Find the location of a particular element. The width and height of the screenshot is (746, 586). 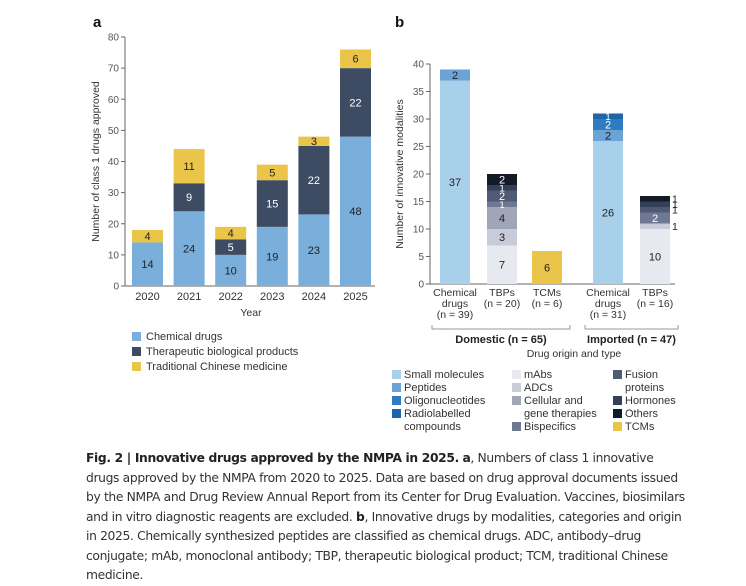

data-label: 5 is located at coordinates (231, 248).